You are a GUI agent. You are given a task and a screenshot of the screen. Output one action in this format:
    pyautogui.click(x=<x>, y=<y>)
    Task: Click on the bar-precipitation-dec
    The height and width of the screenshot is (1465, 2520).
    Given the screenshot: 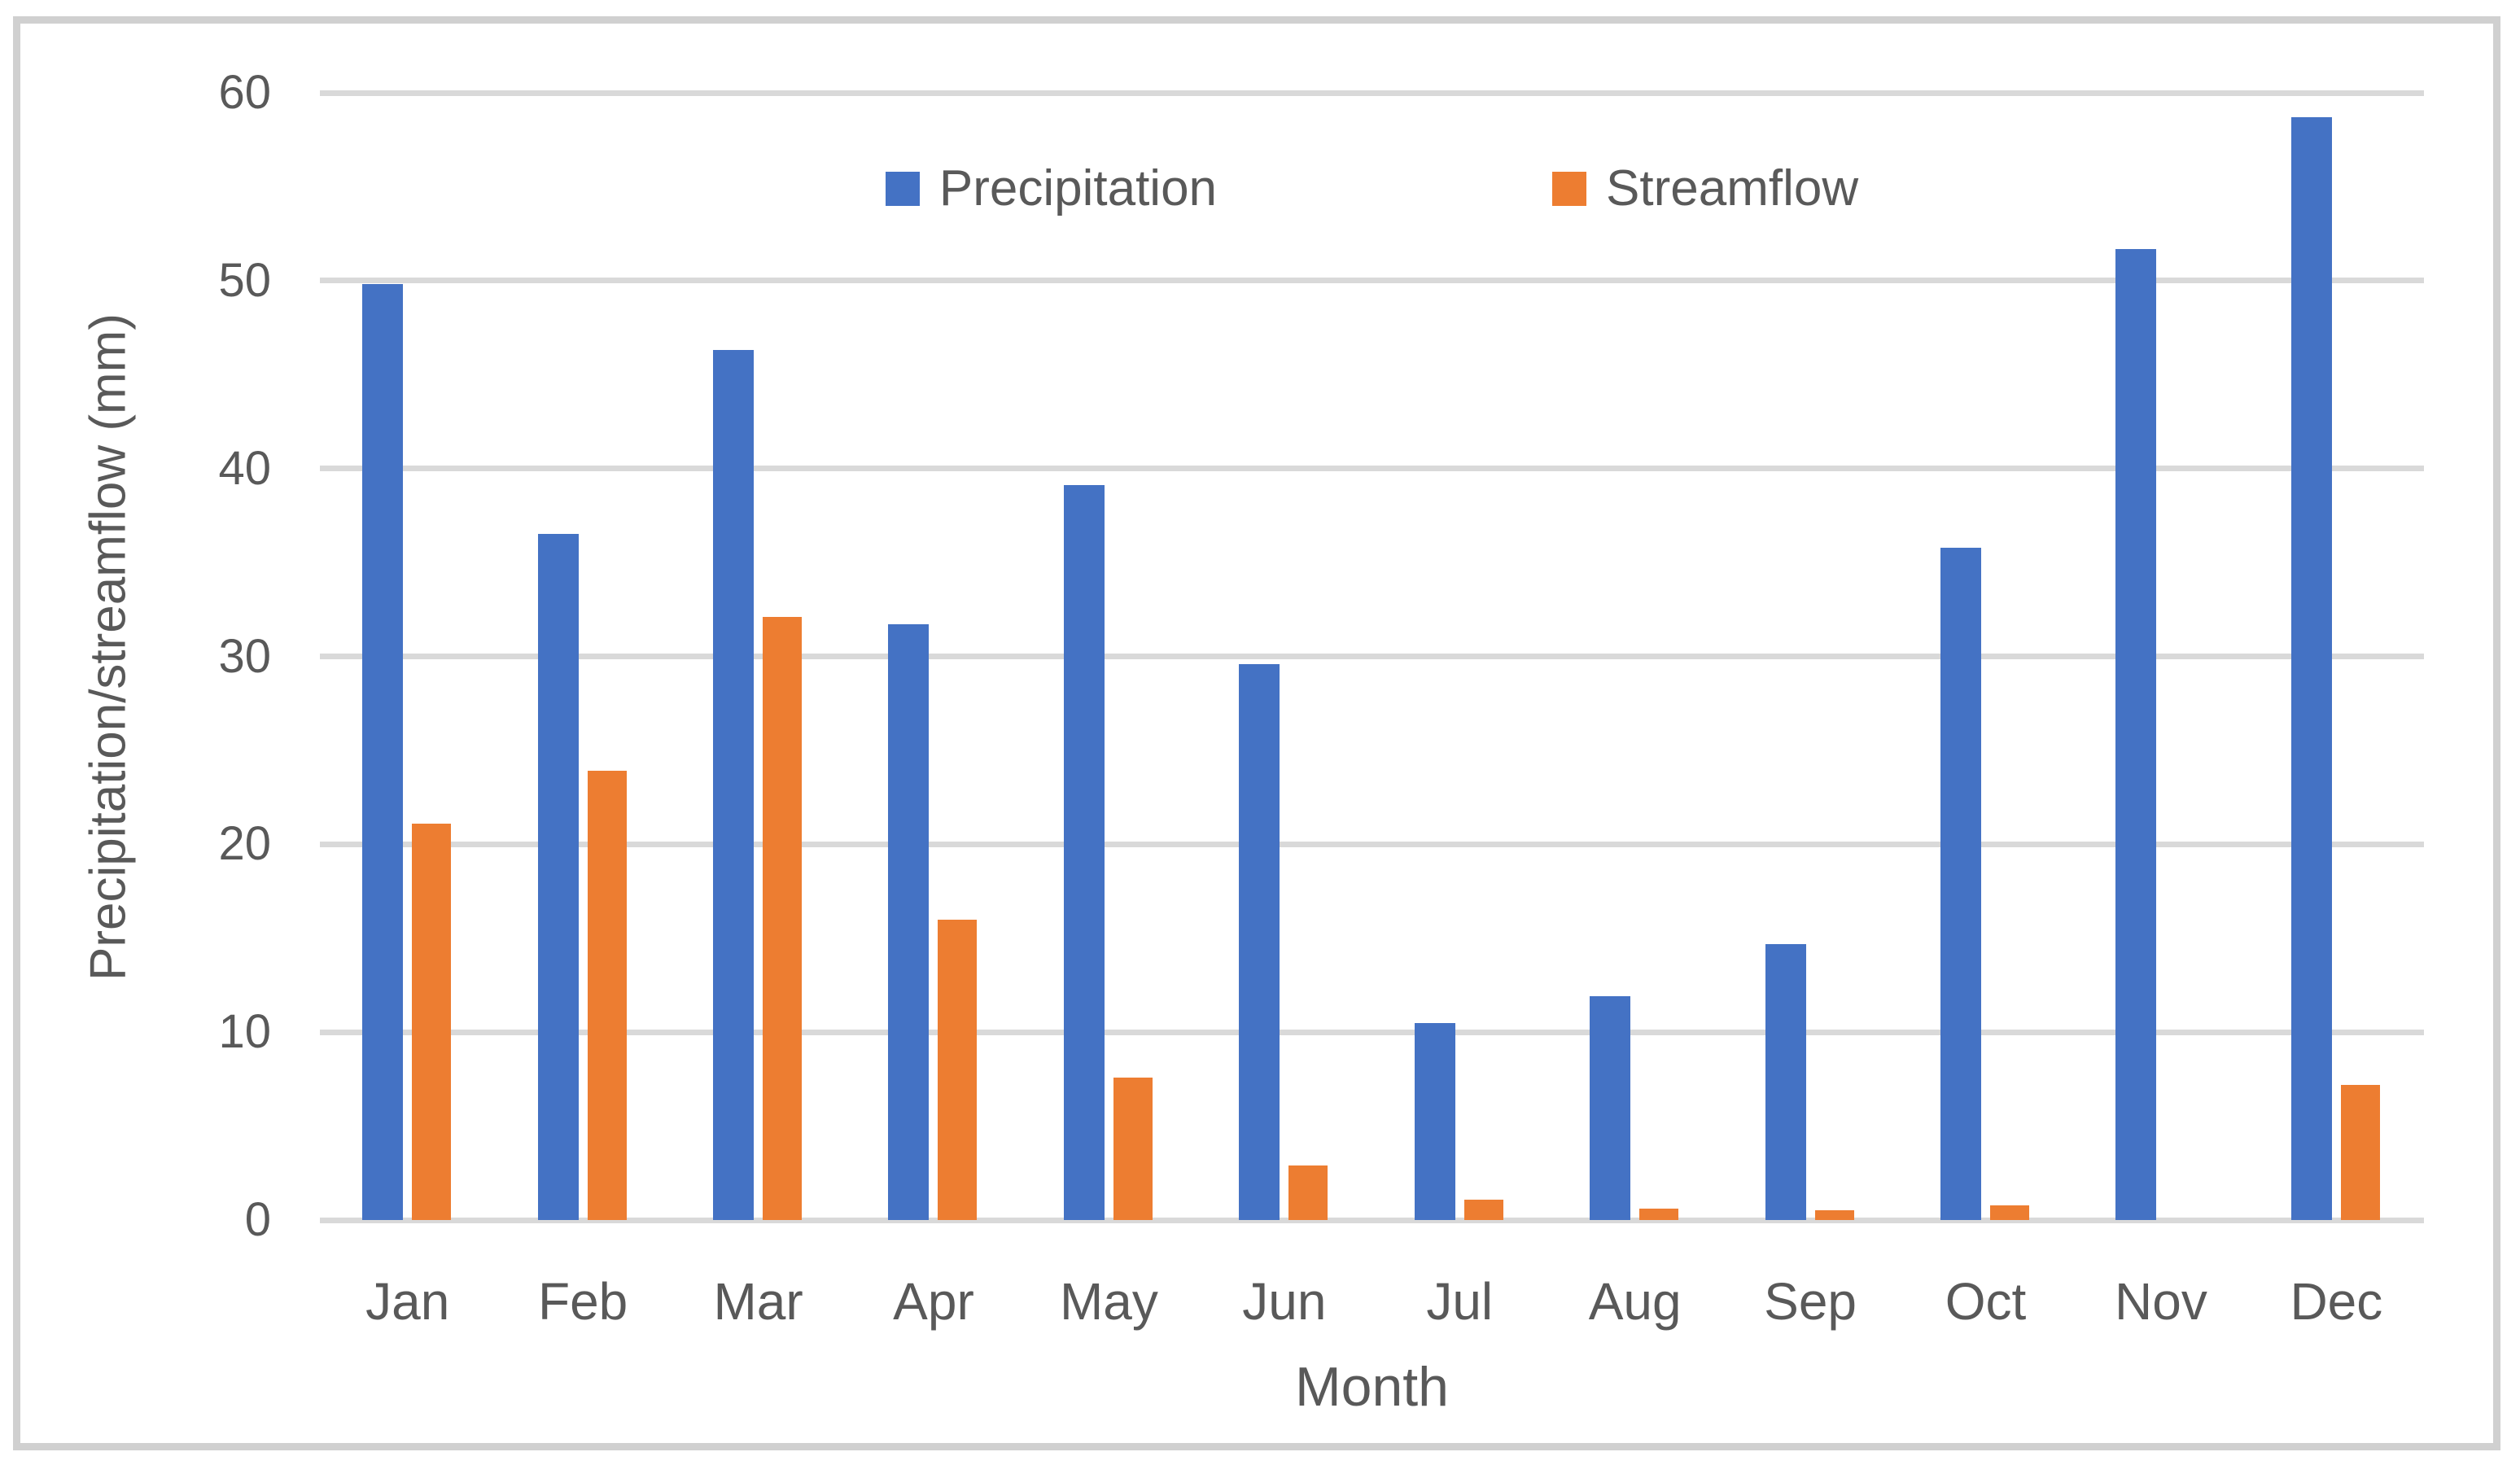 What is the action you would take?
    pyautogui.click(x=2311, y=669)
    